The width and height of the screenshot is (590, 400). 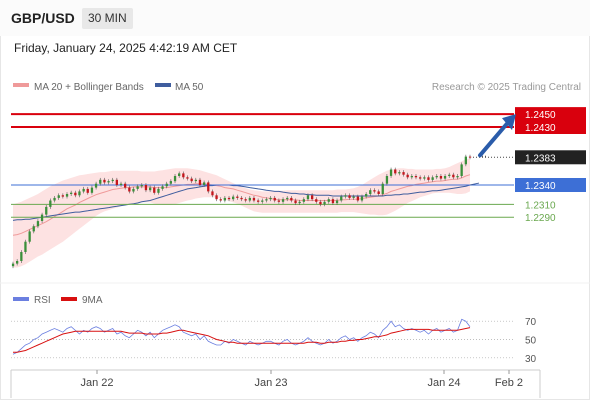 What do you see at coordinates (540, 205) in the screenshot?
I see `support-label: 1.2310` at bounding box center [540, 205].